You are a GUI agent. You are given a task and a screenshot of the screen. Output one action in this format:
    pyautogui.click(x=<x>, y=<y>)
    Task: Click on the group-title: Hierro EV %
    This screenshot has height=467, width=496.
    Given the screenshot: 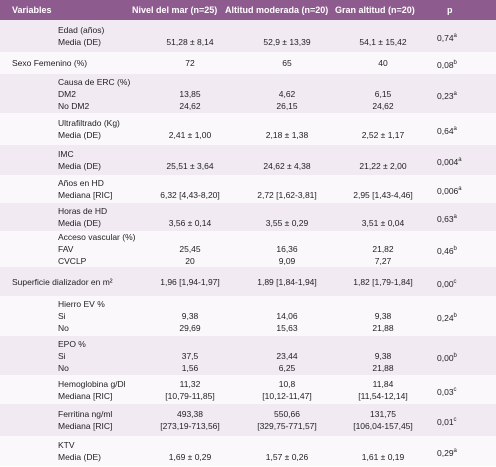 What is the action you would take?
    pyautogui.click(x=81, y=304)
    